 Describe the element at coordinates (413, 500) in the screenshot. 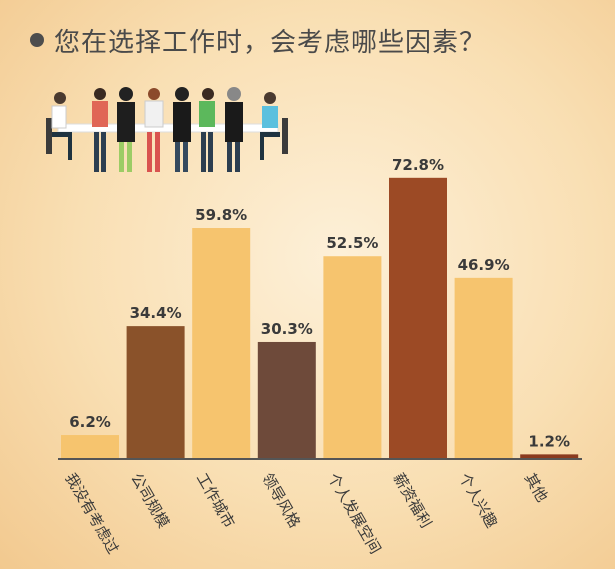

I see `category-label-5: 薪资福利` at that location.